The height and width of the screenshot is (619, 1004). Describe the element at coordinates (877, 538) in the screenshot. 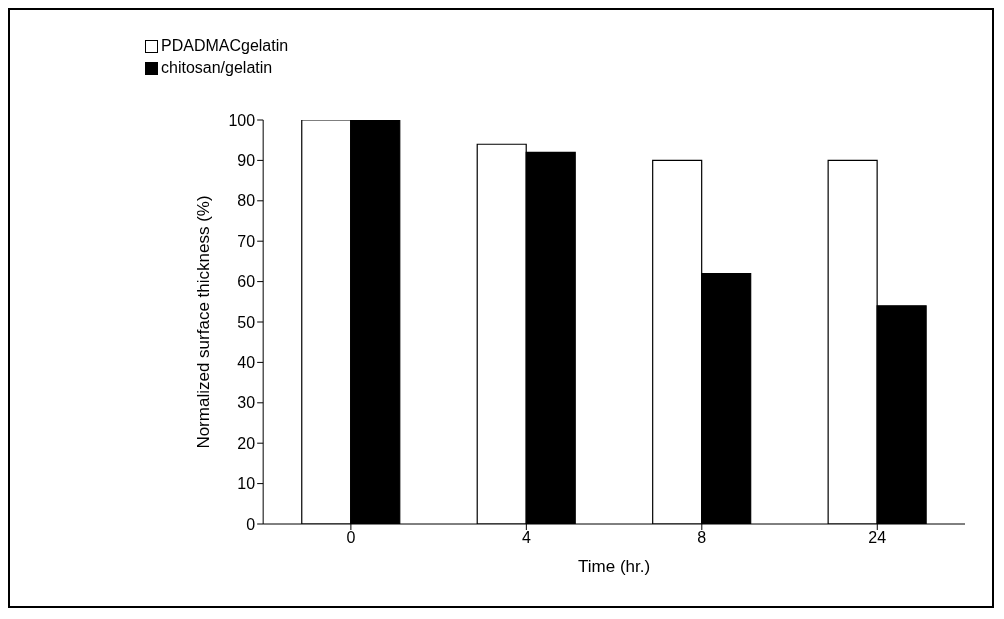

I see `x-tick-label: 24` at that location.